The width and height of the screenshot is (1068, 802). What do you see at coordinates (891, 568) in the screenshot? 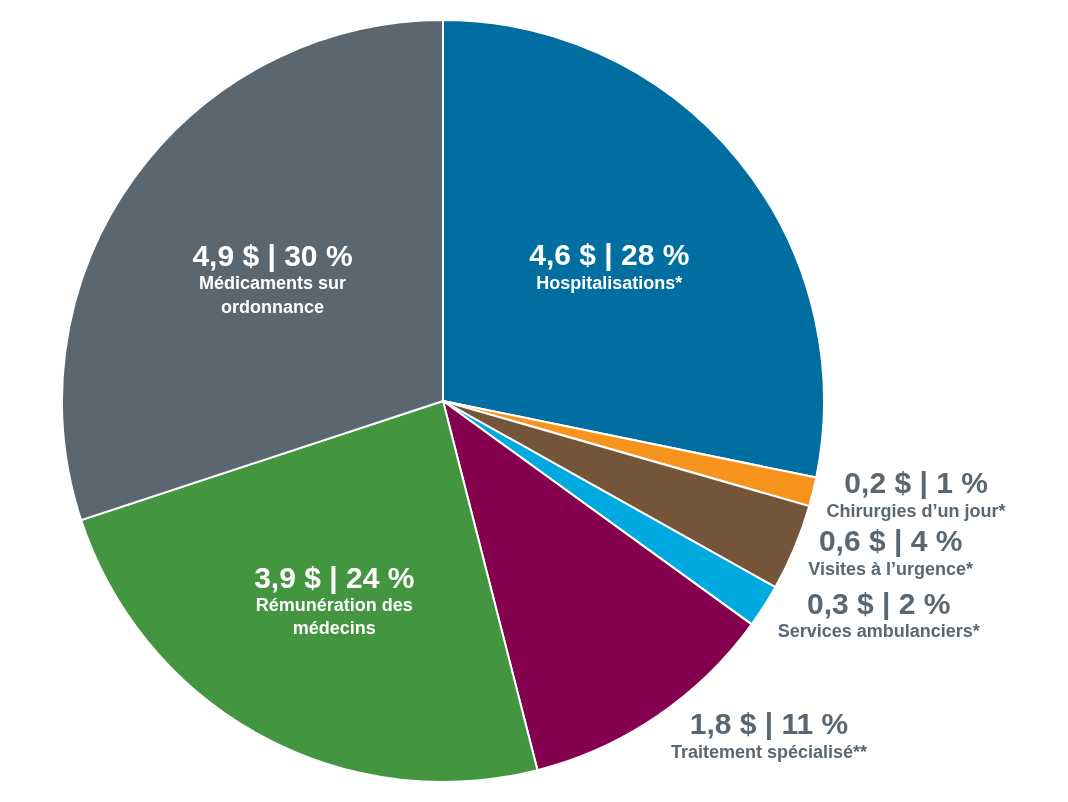
I see `slice-label: Visites à l’urgence*` at bounding box center [891, 568].